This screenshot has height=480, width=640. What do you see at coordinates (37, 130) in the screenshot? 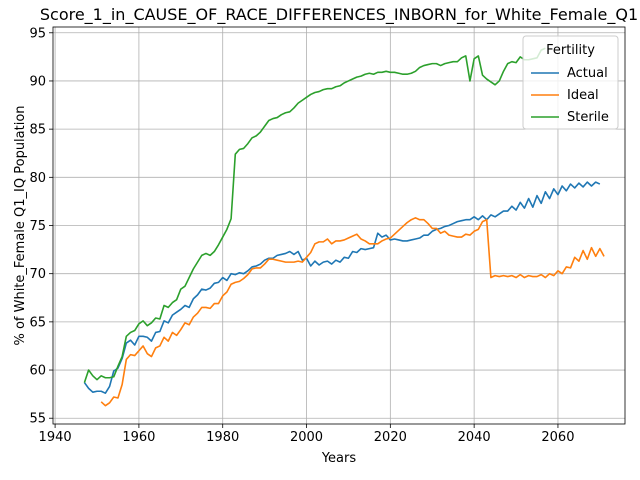
I see `y-tick-label: 85` at bounding box center [37, 130].